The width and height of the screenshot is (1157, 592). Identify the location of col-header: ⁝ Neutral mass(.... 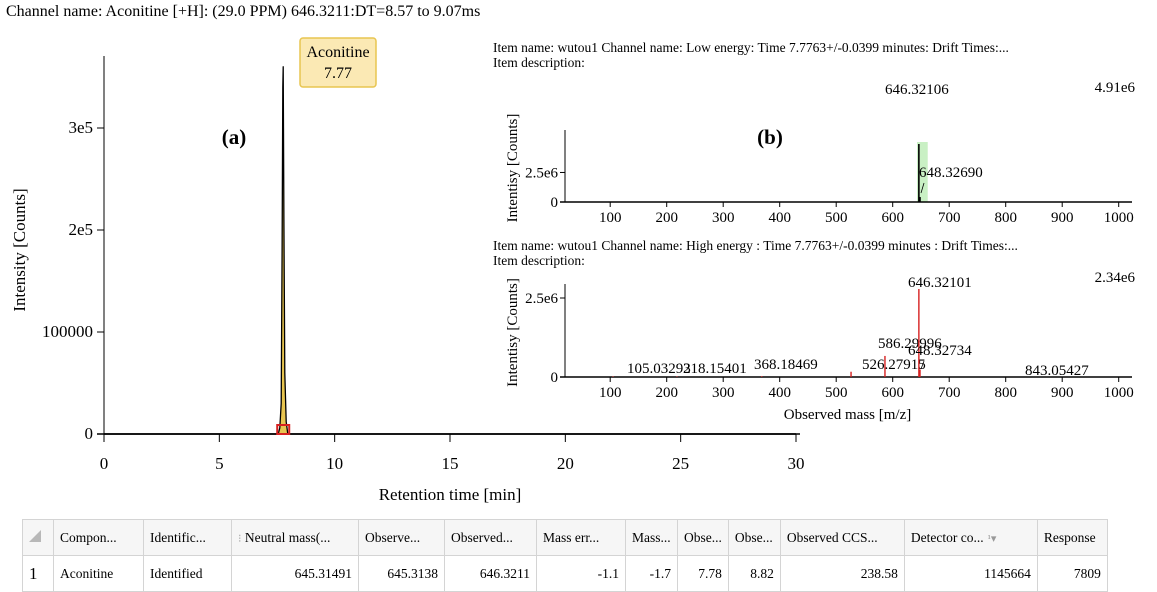
(295, 537).